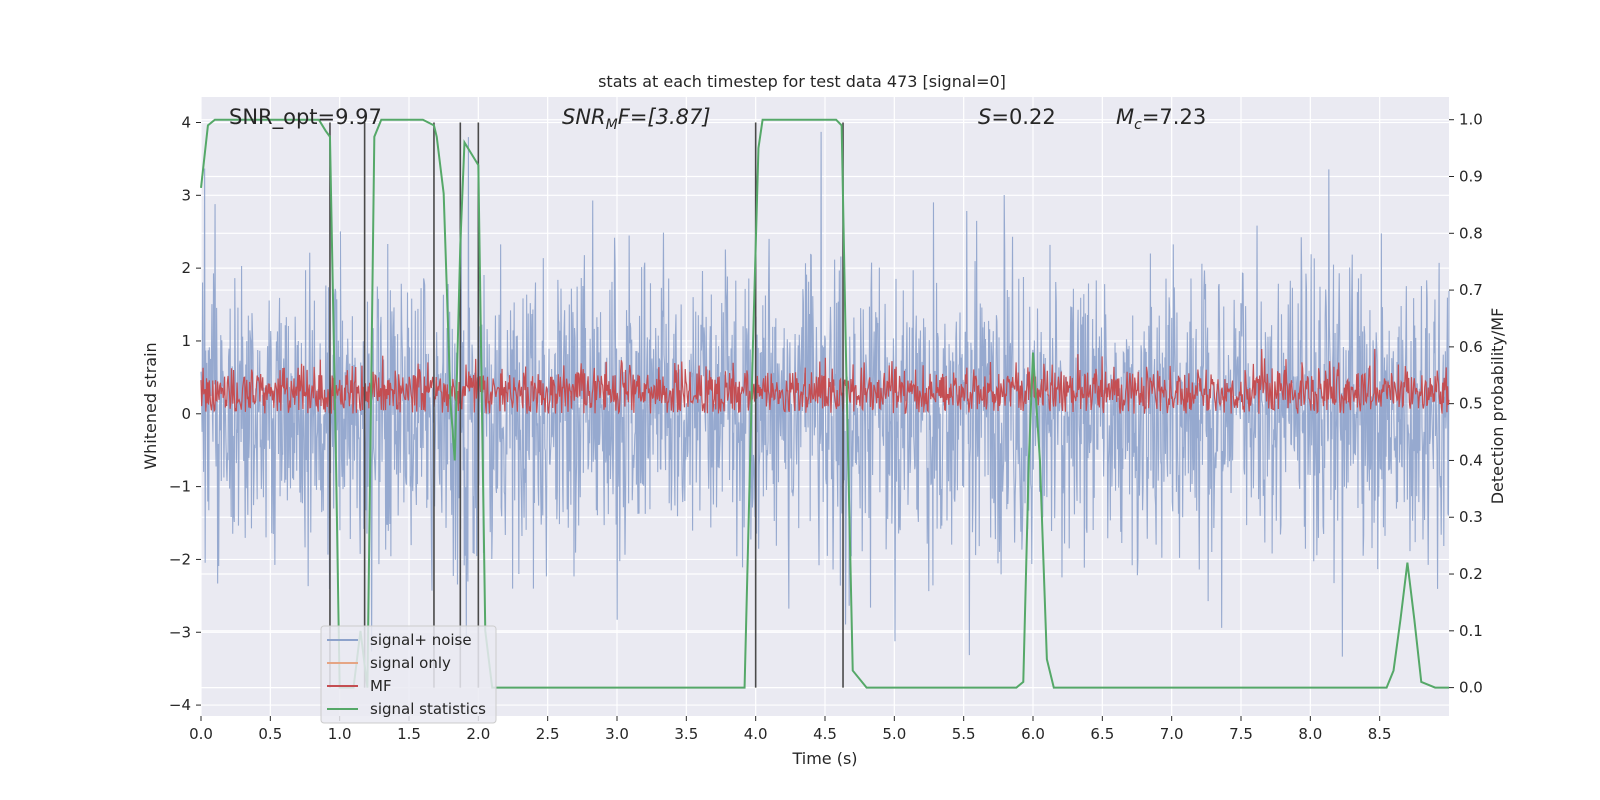 This screenshot has width=1600, height=800. What do you see at coordinates (305, 117) in the screenshot?
I see `snr-opt-annotation: SNR_opt=9.97` at bounding box center [305, 117].